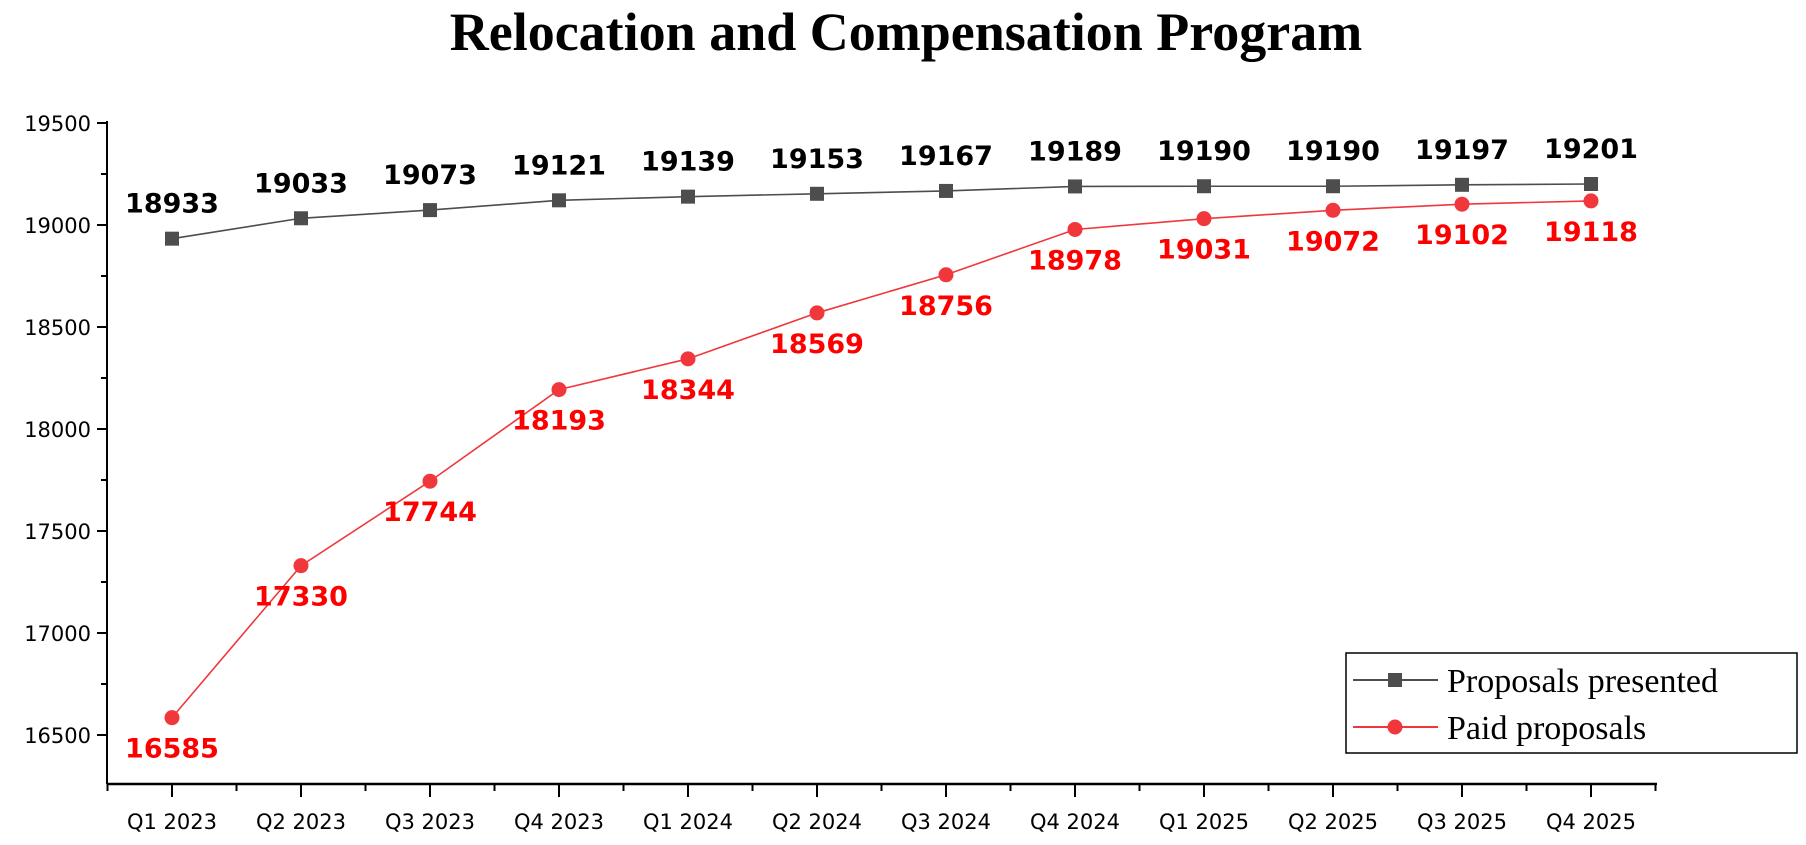 The width and height of the screenshot is (1806, 845). Describe the element at coordinates (1395, 680) in the screenshot. I see `legend-square-marker` at that location.